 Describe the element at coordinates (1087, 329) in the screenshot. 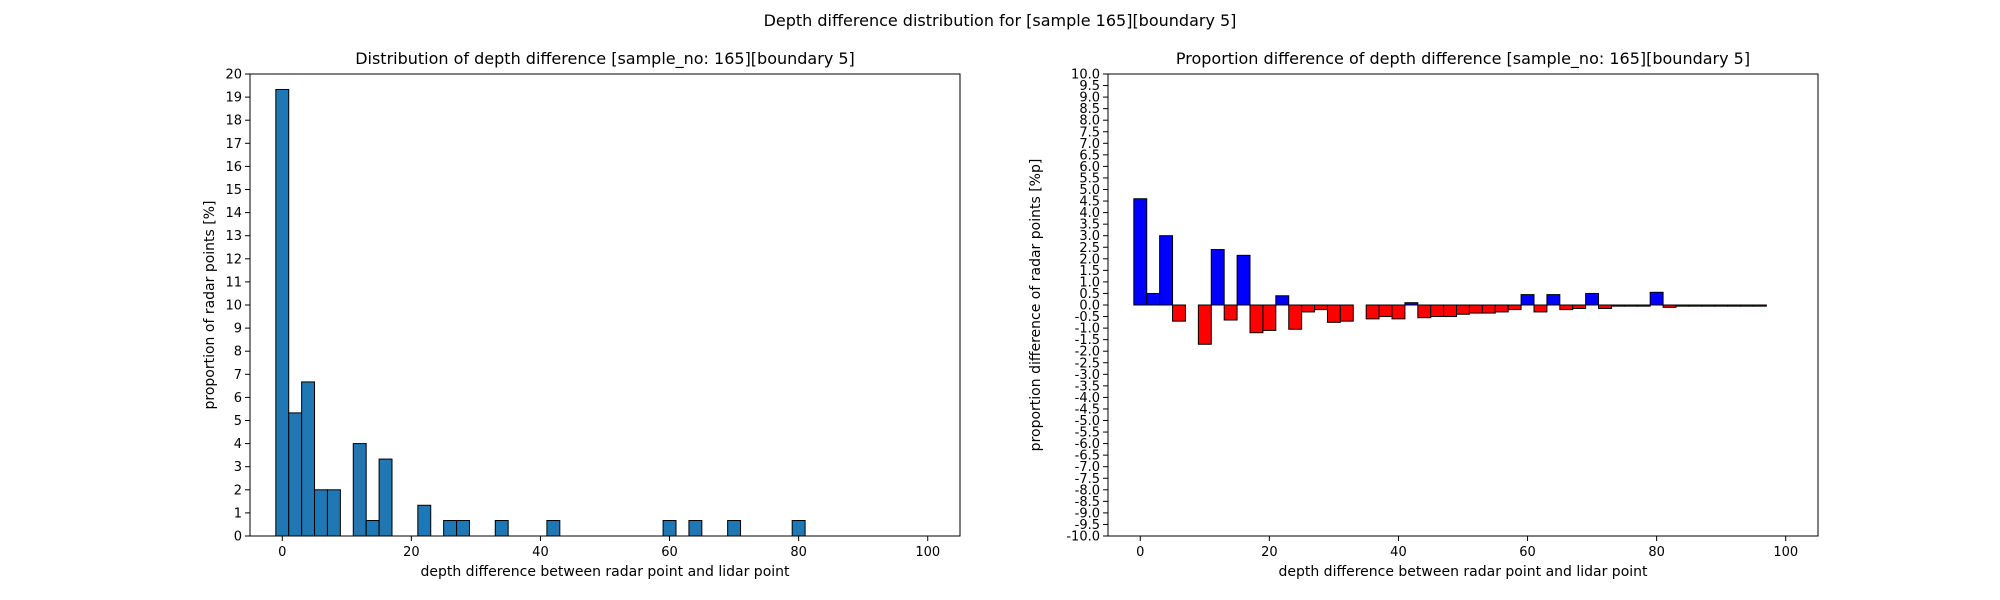

I see `y-tick-label: -1.0` at that location.